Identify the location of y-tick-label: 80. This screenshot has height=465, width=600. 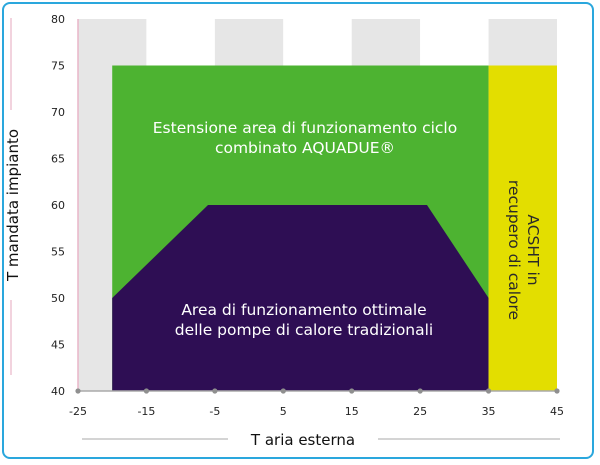
(58, 19).